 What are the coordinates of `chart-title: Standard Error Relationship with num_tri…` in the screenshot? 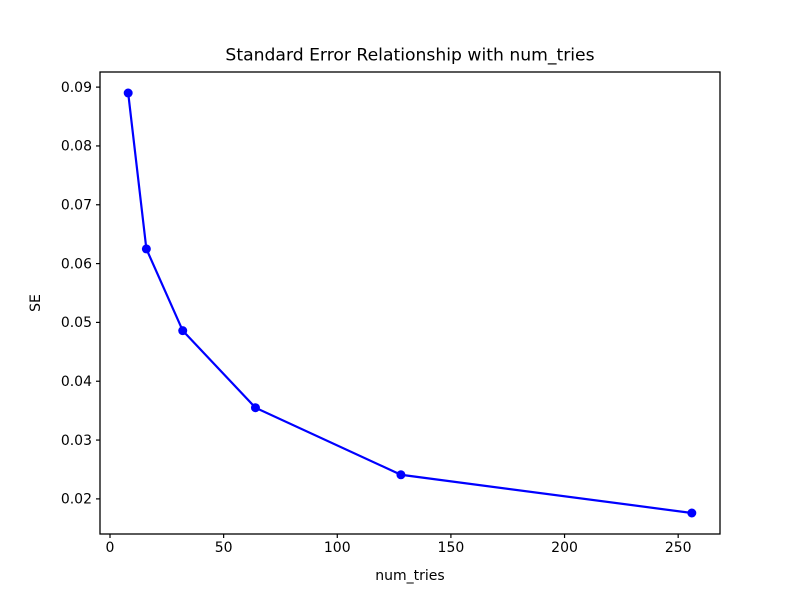 It's located at (409, 56).